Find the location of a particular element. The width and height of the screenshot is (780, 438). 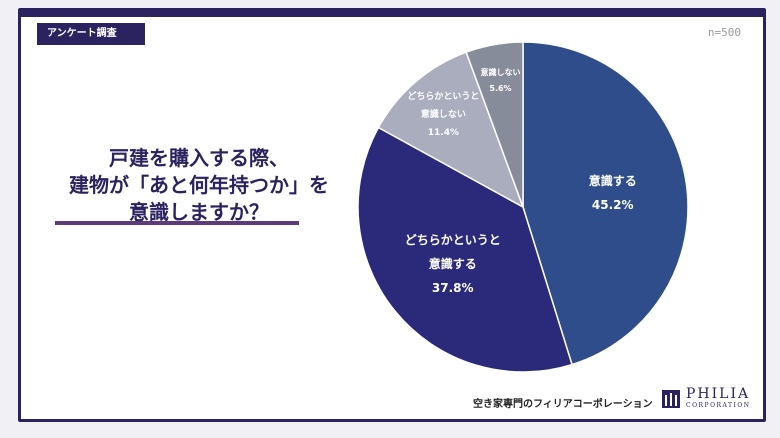

slice-3-percent-label: 11.4% is located at coordinates (443, 133).